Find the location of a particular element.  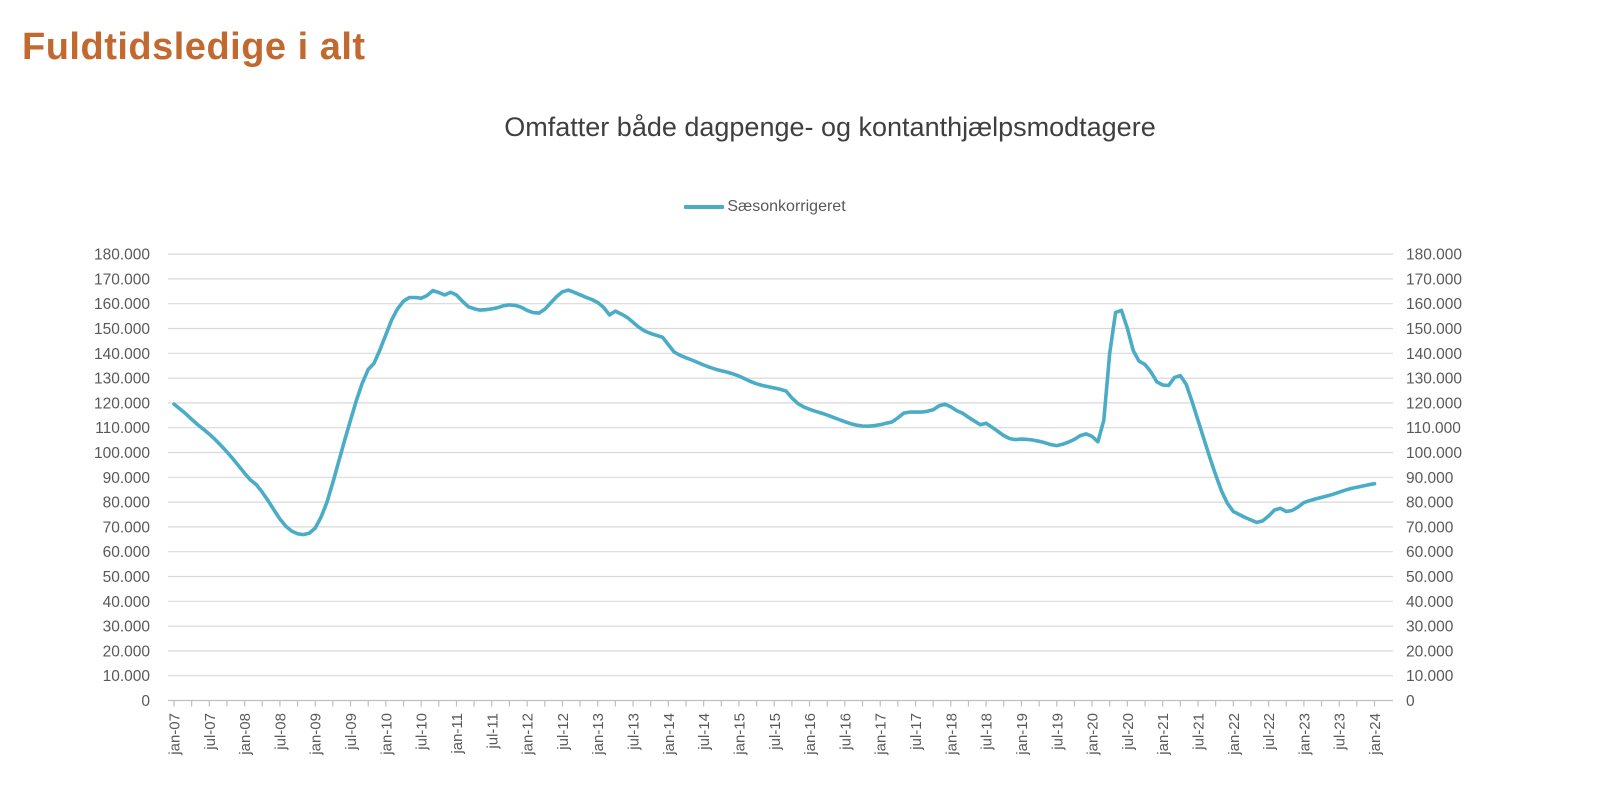

x-axis-label: jul-07 is located at coordinates (210, 732).